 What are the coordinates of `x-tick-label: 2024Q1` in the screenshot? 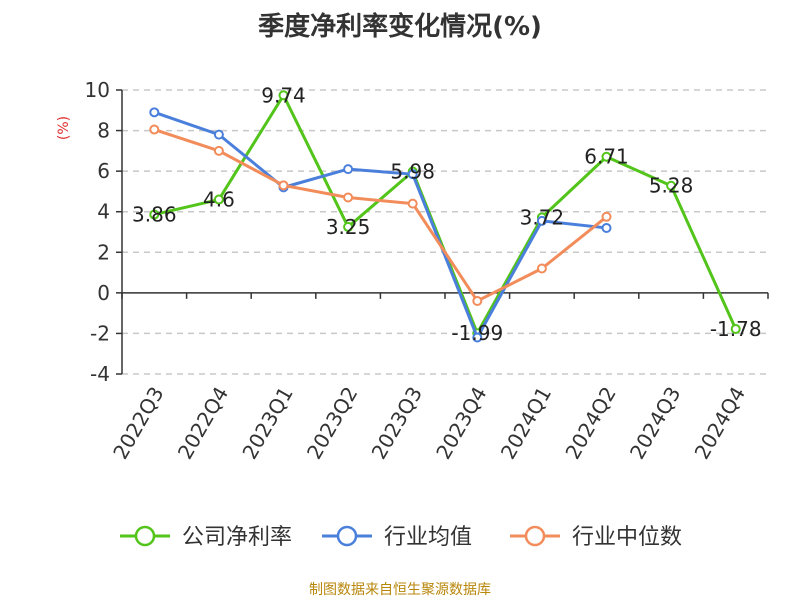 It's located at (526, 423).